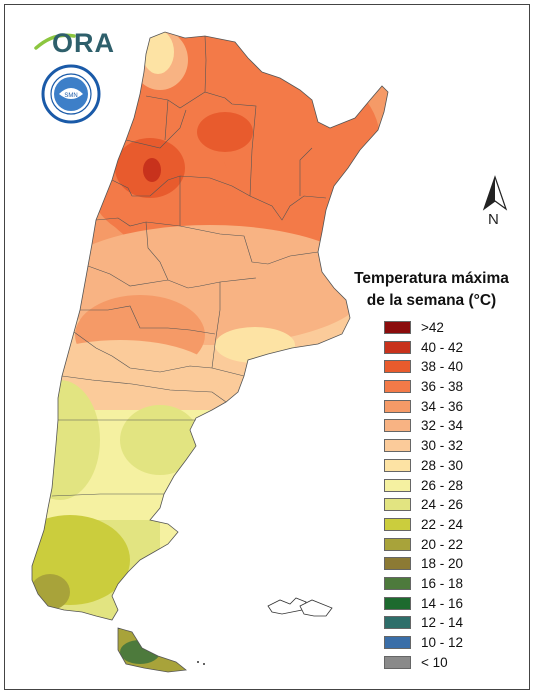 The width and height of the screenshot is (538, 696). Describe the element at coordinates (432, 327) in the screenshot. I see `legend-range-label: >42` at that location.